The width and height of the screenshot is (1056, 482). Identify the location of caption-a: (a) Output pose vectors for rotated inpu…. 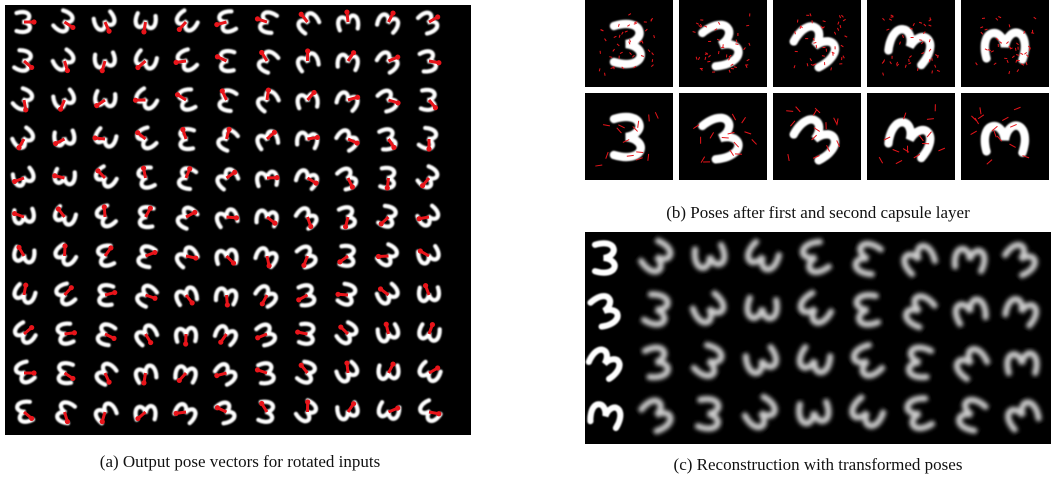
(240, 461).